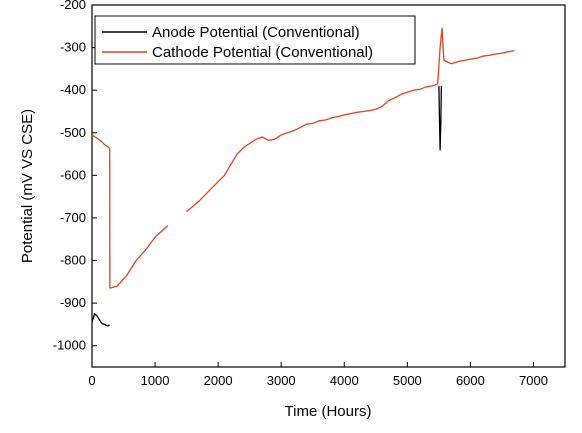 This screenshot has width=582, height=433. Describe the element at coordinates (344, 380) in the screenshot. I see `x-tick-label: 4000` at that location.